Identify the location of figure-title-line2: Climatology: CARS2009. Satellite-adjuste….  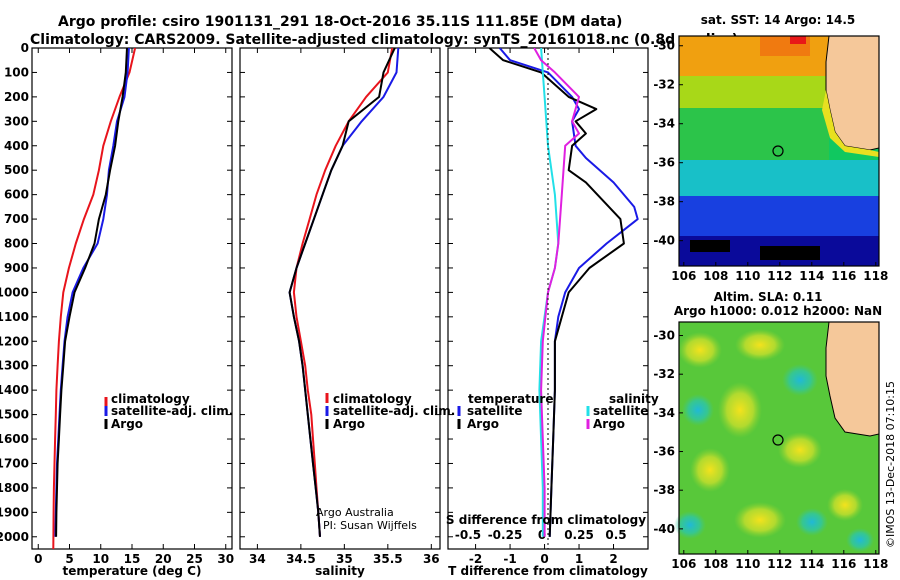
(384, 40).